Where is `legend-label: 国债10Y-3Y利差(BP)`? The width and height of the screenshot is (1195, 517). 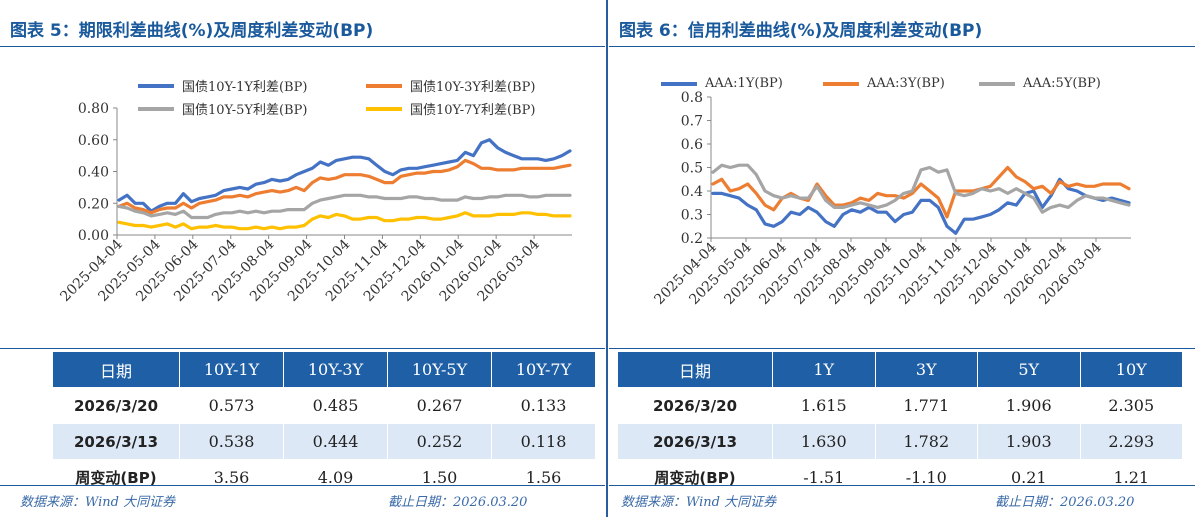 legend-label: 国债10Y-3Y利差(BP) is located at coordinates (473, 87).